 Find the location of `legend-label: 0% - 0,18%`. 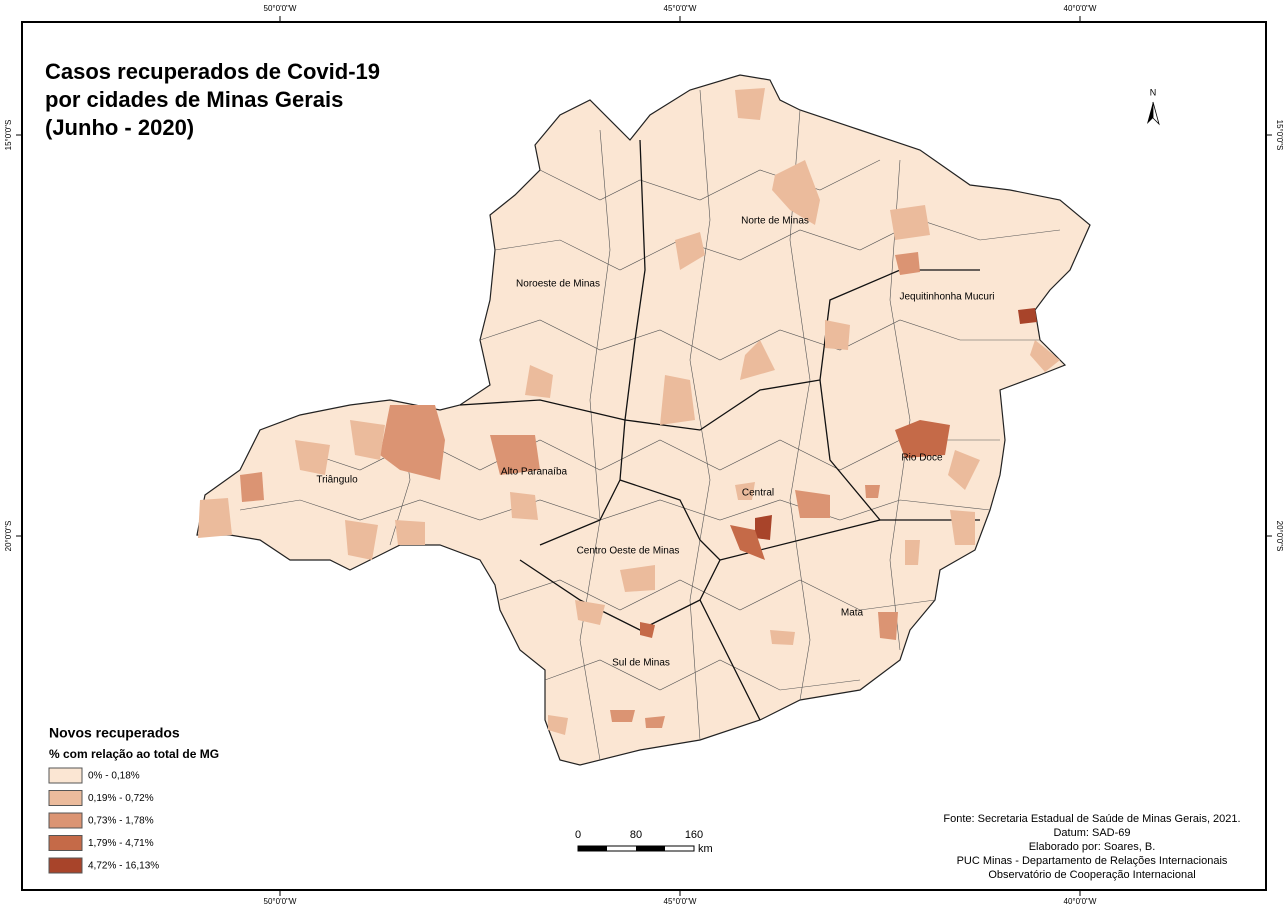

legend-label: 0% - 0,18% is located at coordinates (114, 776).